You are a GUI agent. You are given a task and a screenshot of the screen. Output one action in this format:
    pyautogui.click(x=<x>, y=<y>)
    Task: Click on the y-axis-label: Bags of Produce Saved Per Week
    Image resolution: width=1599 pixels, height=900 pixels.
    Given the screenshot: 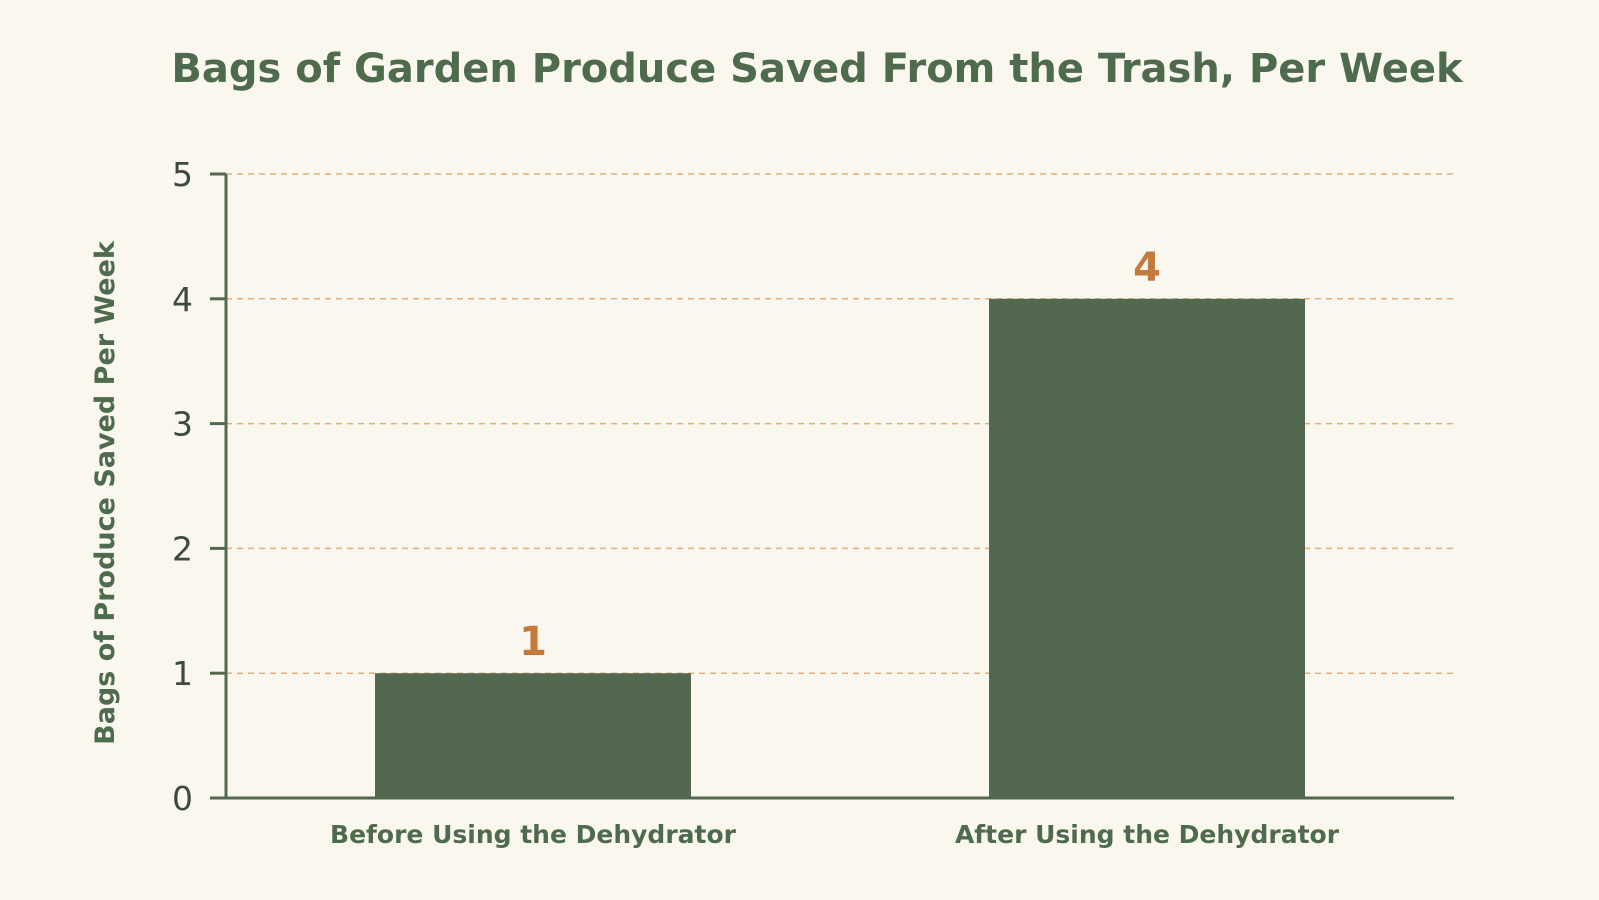 What is the action you would take?
    pyautogui.click(x=105, y=492)
    